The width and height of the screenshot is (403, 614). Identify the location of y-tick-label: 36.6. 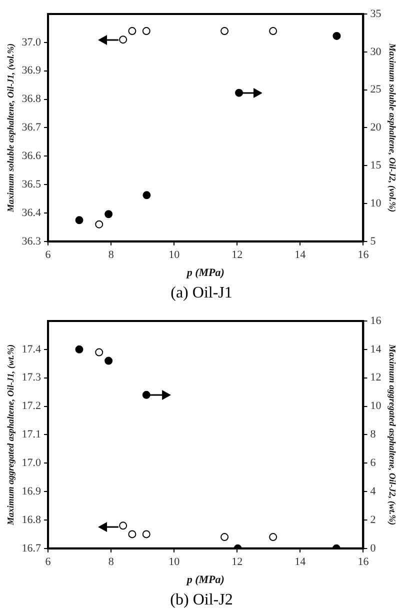
(32, 156).